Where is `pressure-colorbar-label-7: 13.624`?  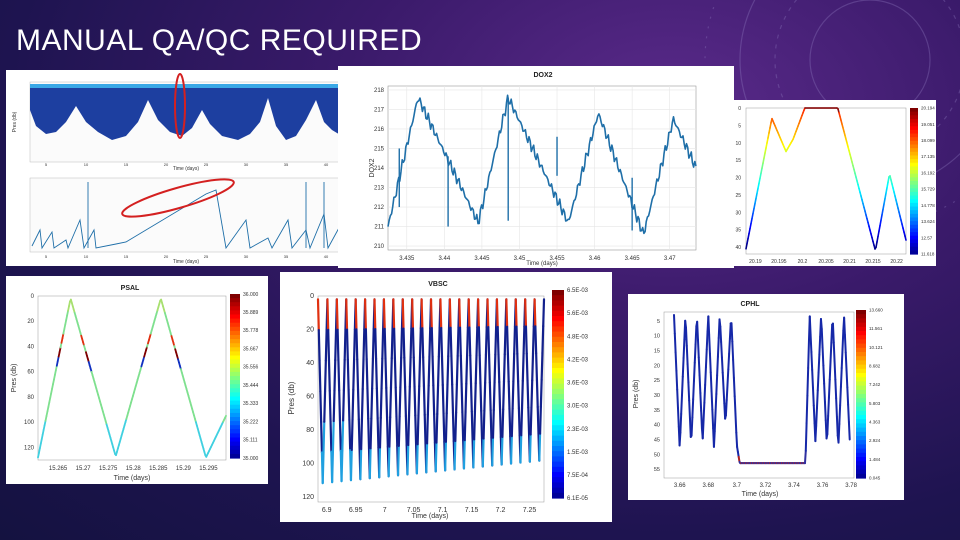 pressure-colorbar-label-7: 13.624 is located at coordinates (928, 221).